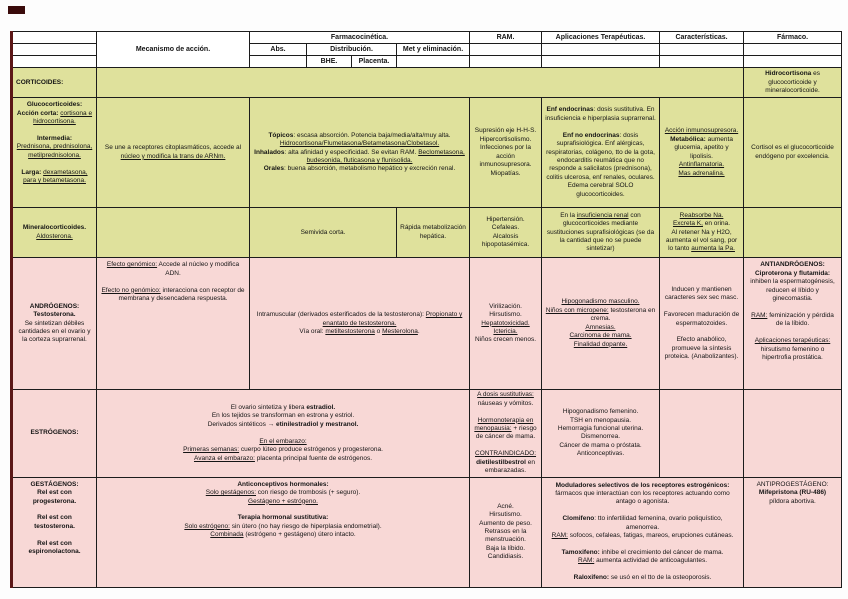 This screenshot has width=848, height=599. Describe the element at coordinates (54, 83) in the screenshot. I see `cell-corticoides-label: CORTICOIDES:` at that location.